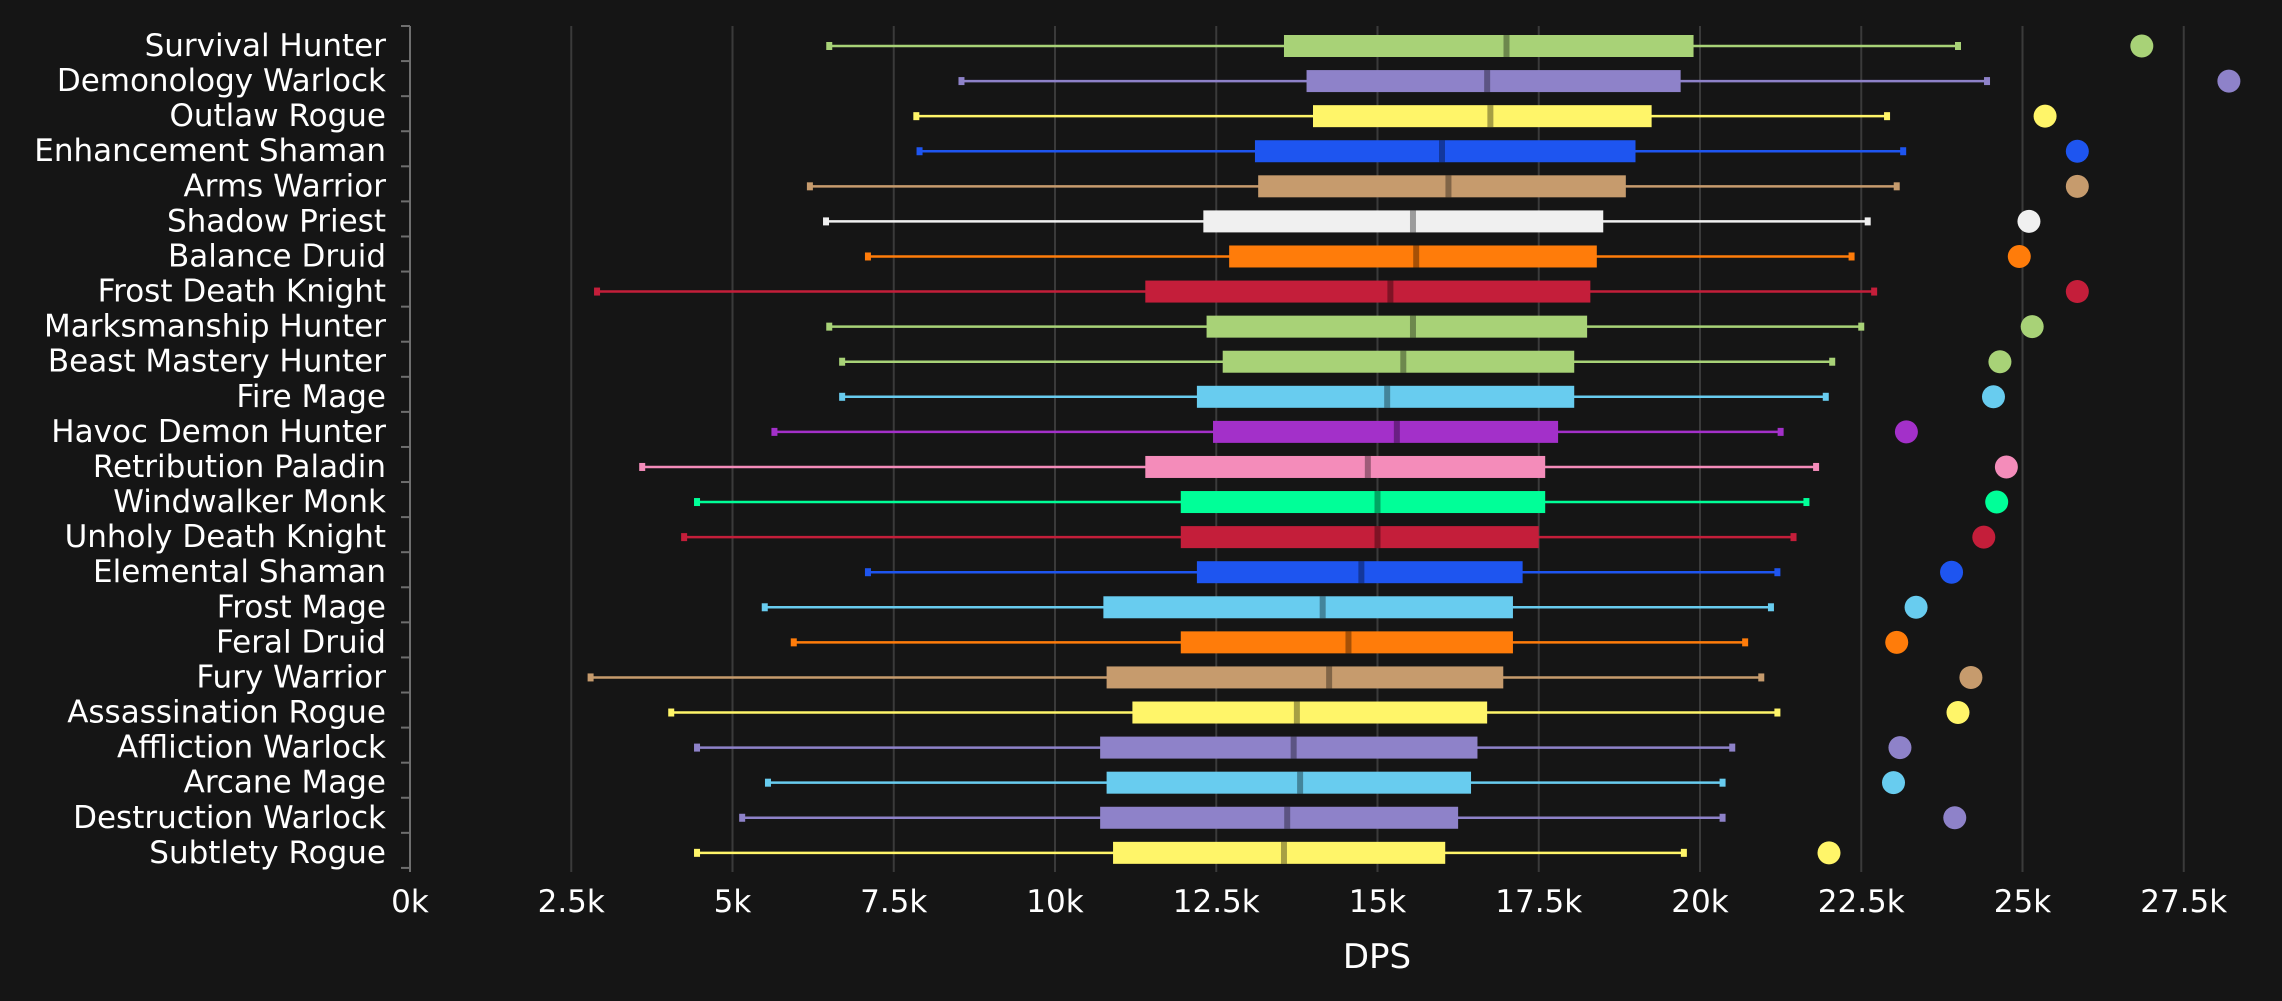 The height and width of the screenshot is (1001, 2282). Describe the element at coordinates (291, 677) in the screenshot. I see `category-label: Fury Warrior` at that location.